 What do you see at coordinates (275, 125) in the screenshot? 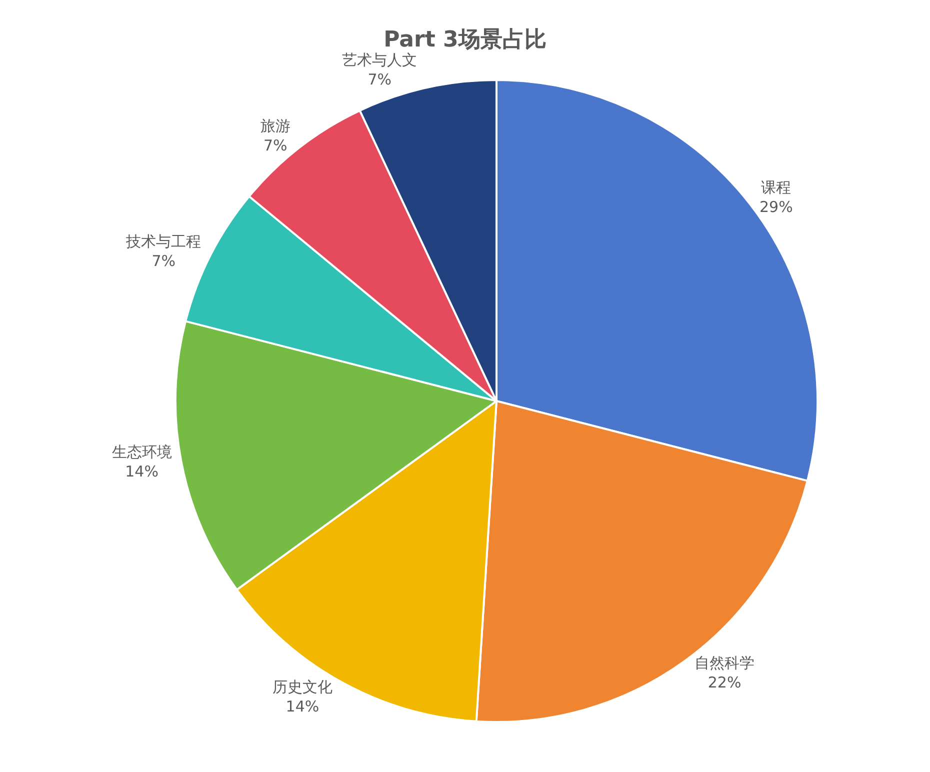
I see `slice-label: 旅游` at bounding box center [275, 125].